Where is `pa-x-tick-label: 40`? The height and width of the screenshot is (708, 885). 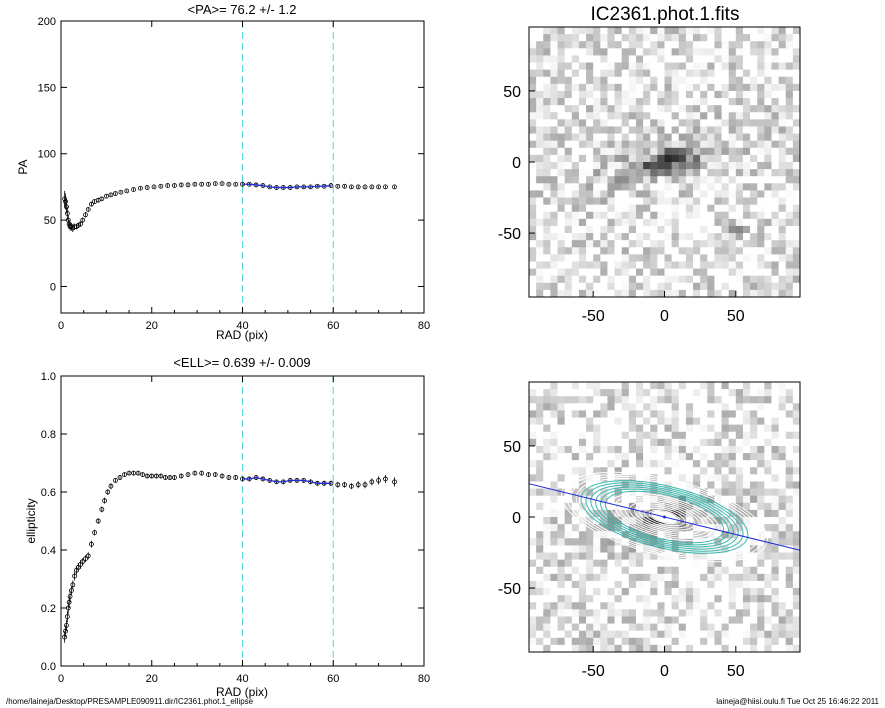
pa-x-tick-label: 40 is located at coordinates (242, 326).